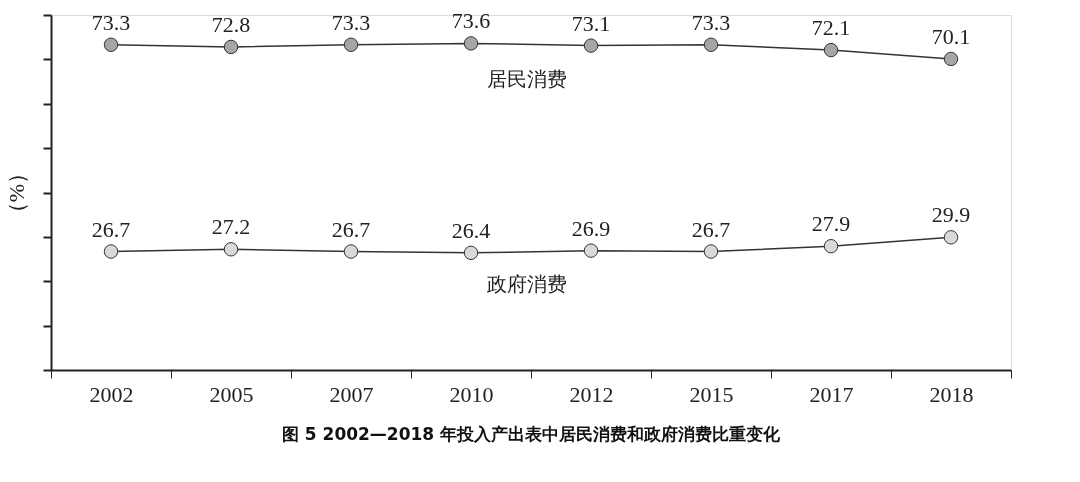 This screenshot has width=1080, height=482. What do you see at coordinates (591, 228) in the screenshot?
I see `data-label: 26.9` at bounding box center [591, 228].